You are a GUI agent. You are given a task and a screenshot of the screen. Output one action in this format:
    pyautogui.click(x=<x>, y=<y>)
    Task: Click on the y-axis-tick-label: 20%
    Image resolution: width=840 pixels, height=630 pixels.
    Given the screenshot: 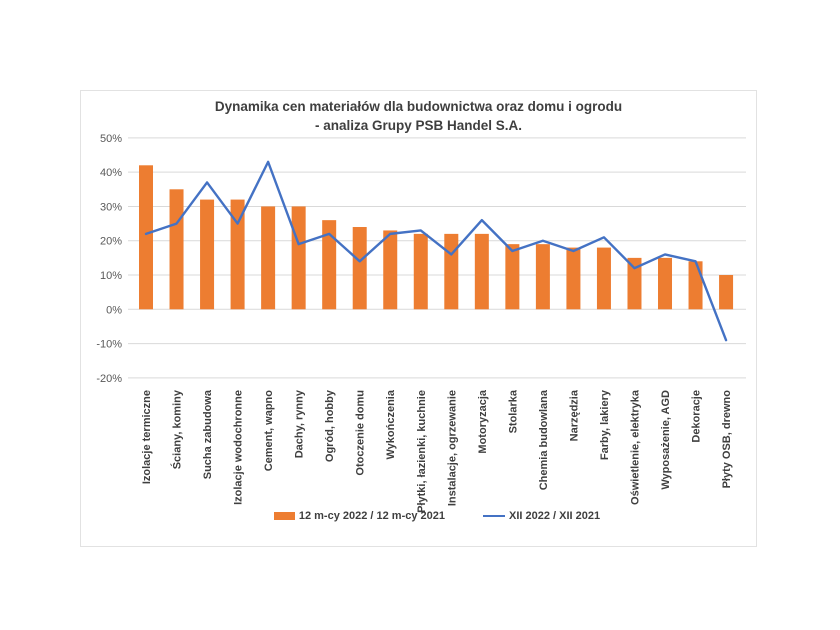 What is the action you would take?
    pyautogui.click(x=111, y=242)
    